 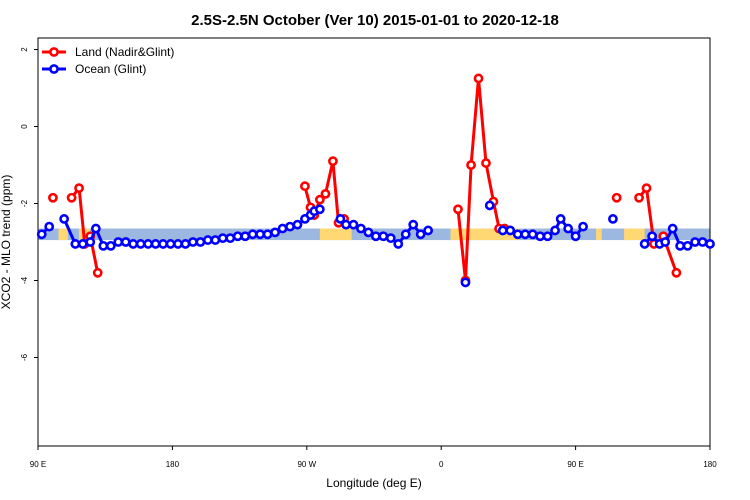 What do you see at coordinates (108, 60) in the screenshot?
I see `legend: Land (Nadir&Glint) Ocean (Glint)` at bounding box center [108, 60].